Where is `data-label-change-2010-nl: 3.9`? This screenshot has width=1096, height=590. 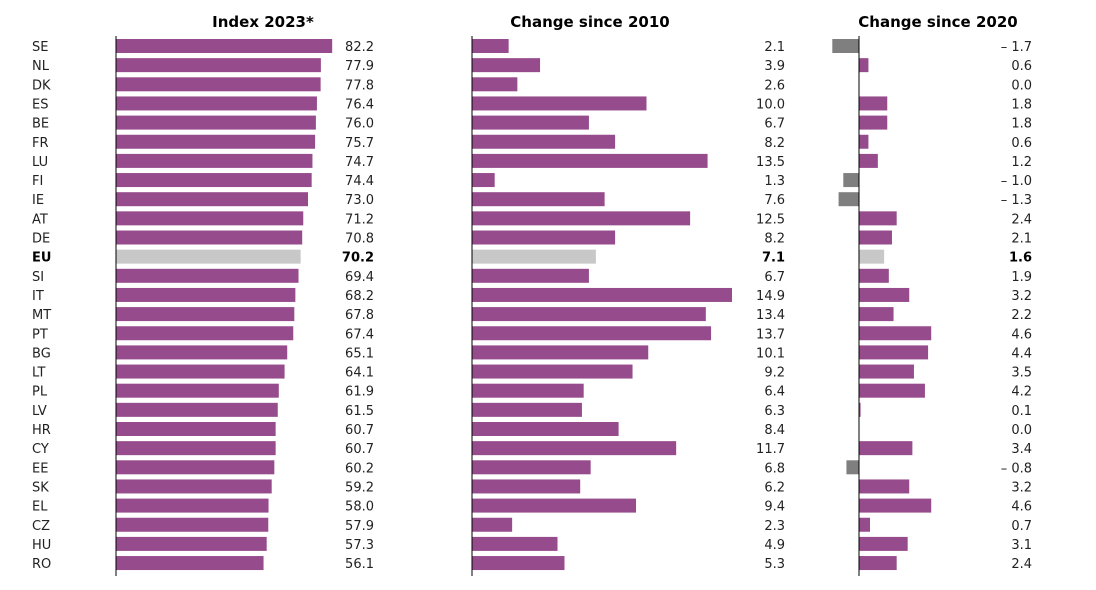 data-label-change-2010-nl: 3.9 is located at coordinates (774, 66).